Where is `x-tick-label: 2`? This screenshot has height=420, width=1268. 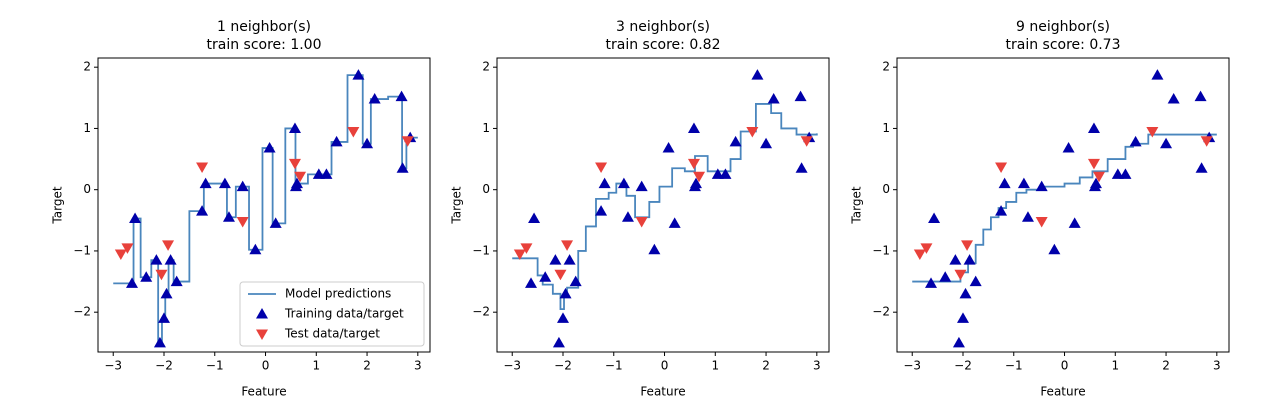
x-tick-label: 2 is located at coordinates (766, 366).